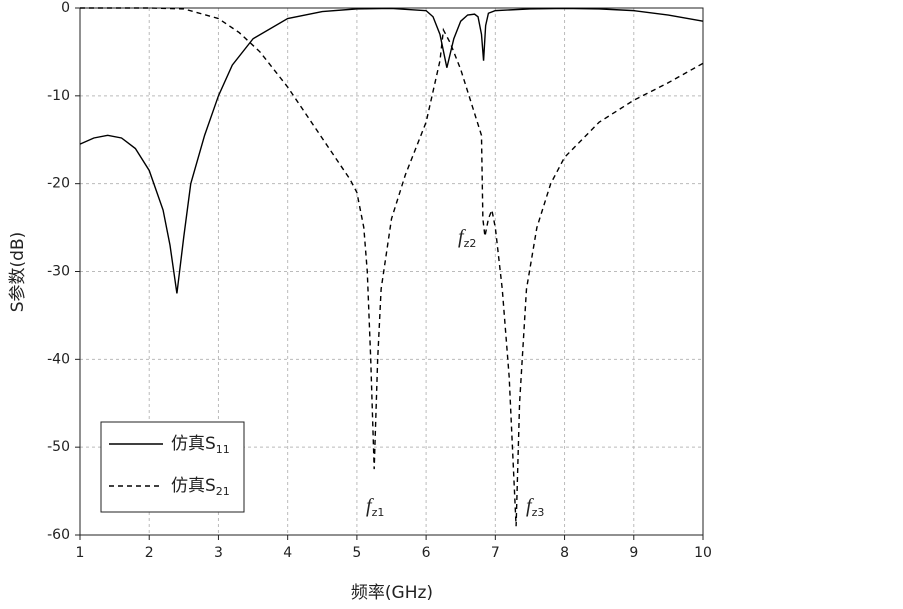 The height and width of the screenshot is (609, 903). Describe the element at coordinates (287, 553) in the screenshot. I see `x-tick-label: 4` at that location.